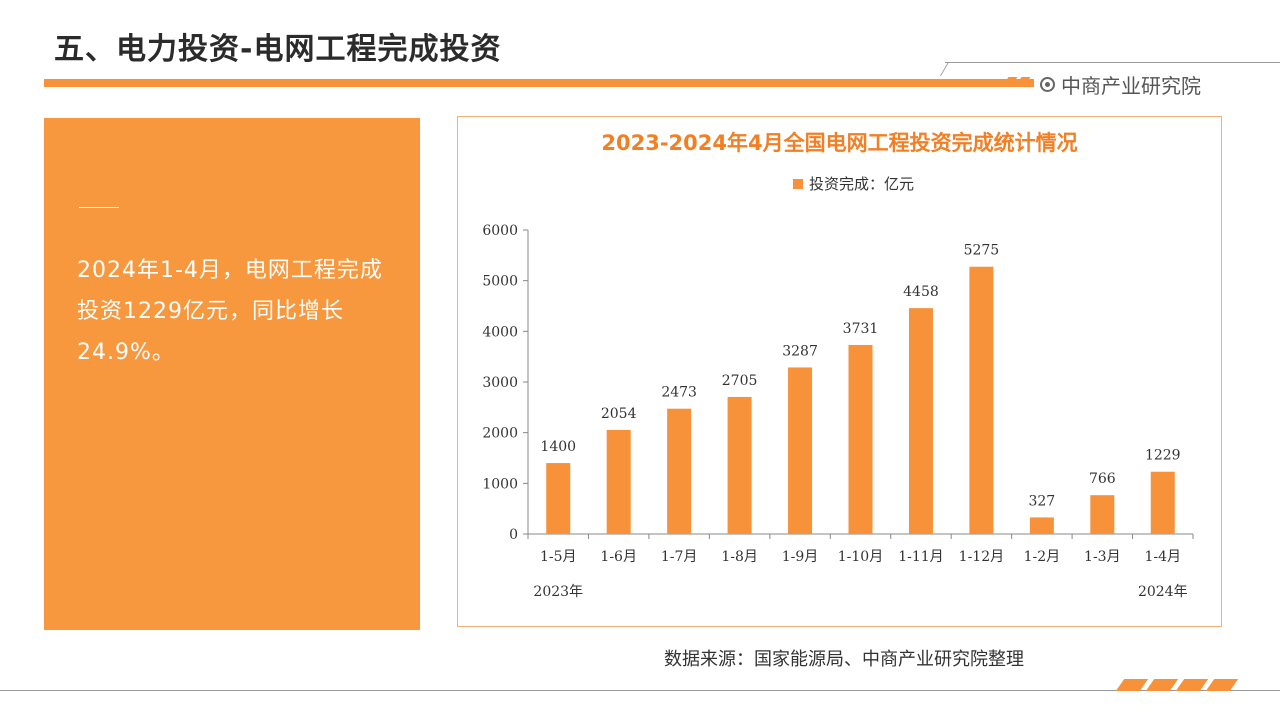 The height and width of the screenshot is (720, 1280). What do you see at coordinates (860, 557) in the screenshot?
I see `x-tick-label: 1-10月` at bounding box center [860, 557].